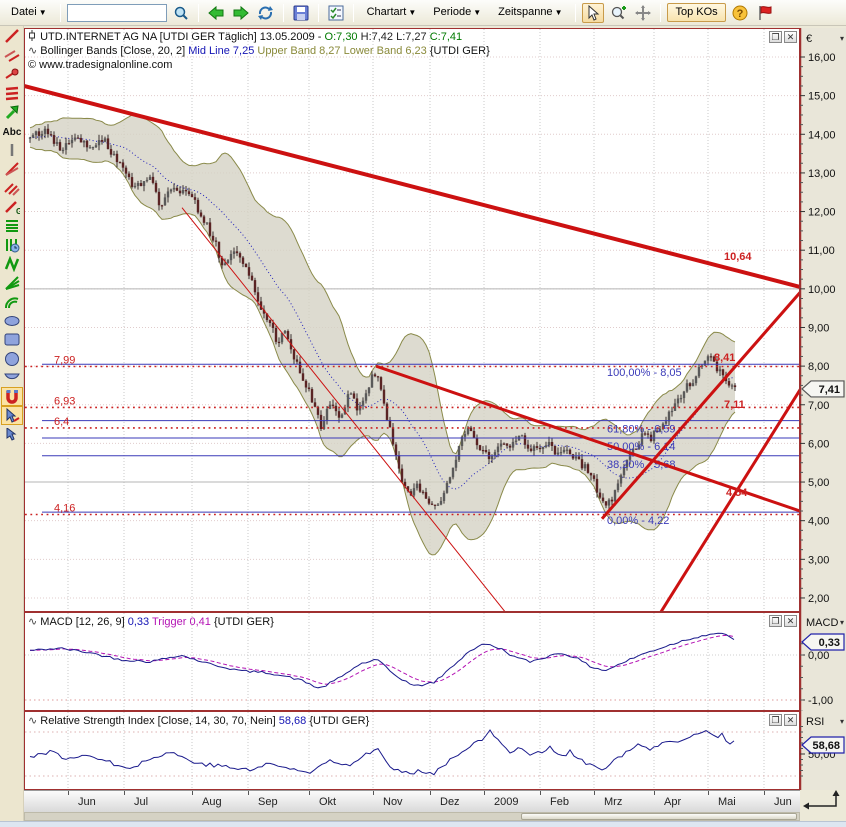  What do you see at coordinates (12, 282) in the screenshot?
I see `fib-fan-tool` at bounding box center [12, 282].